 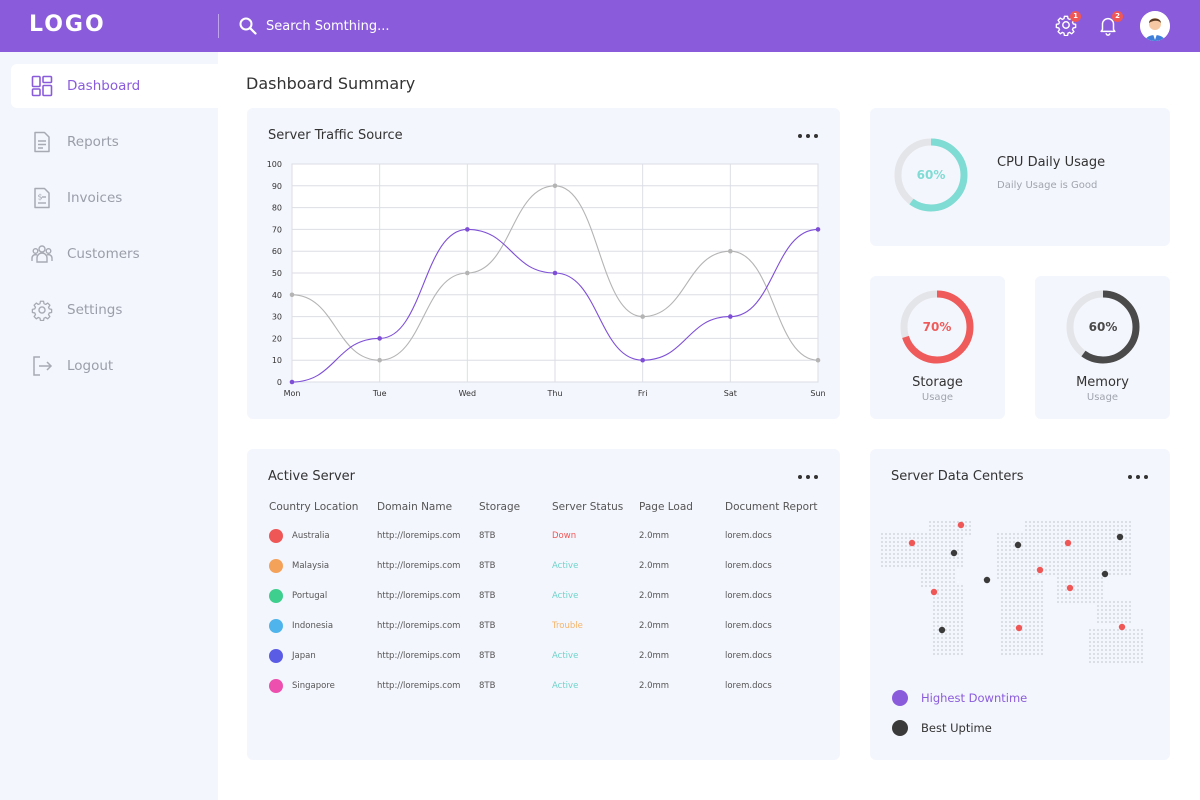 What do you see at coordinates (114, 142) in the screenshot?
I see `sidebar-item-reports: Reports` at bounding box center [114, 142].